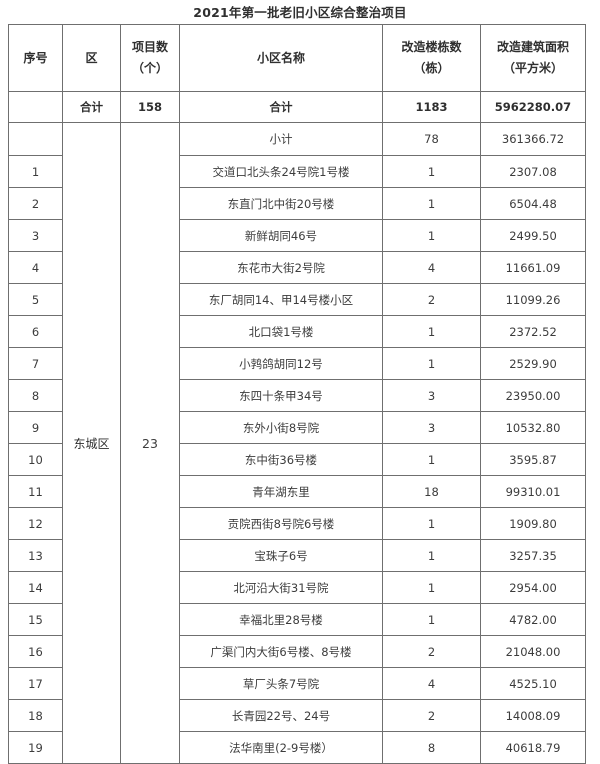 The width and height of the screenshot is (600, 764). Describe the element at coordinates (297, 235) in the screenshot. I see `table-row: 3 新鲜胡同46号 1 2499.50` at that location.